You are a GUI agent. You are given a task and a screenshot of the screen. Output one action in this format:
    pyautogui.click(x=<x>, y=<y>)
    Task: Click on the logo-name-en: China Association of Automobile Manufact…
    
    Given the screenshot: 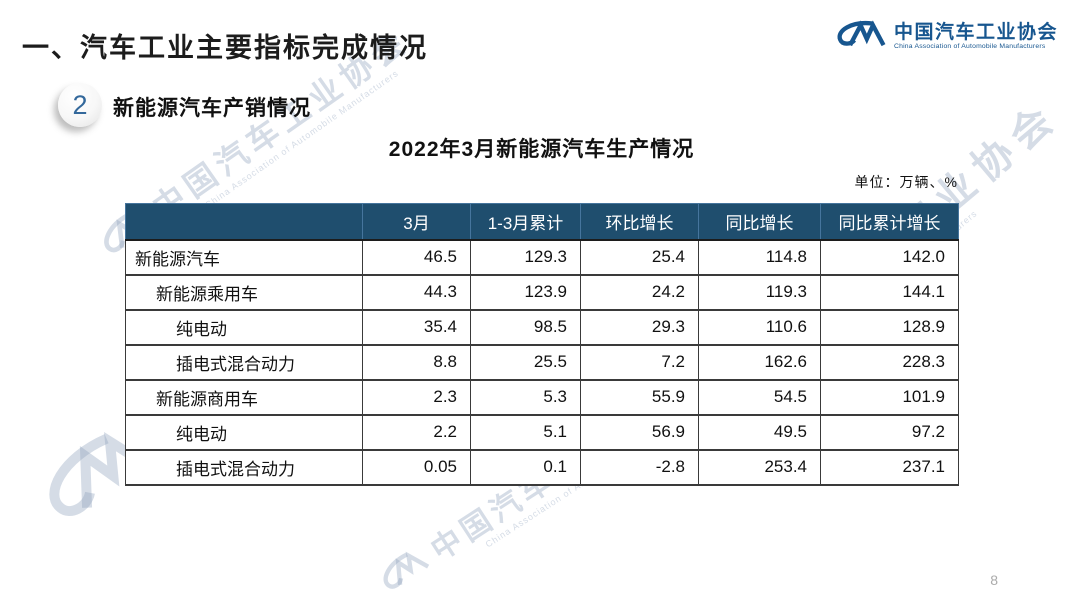 What is the action you would take?
    pyautogui.click(x=969, y=47)
    